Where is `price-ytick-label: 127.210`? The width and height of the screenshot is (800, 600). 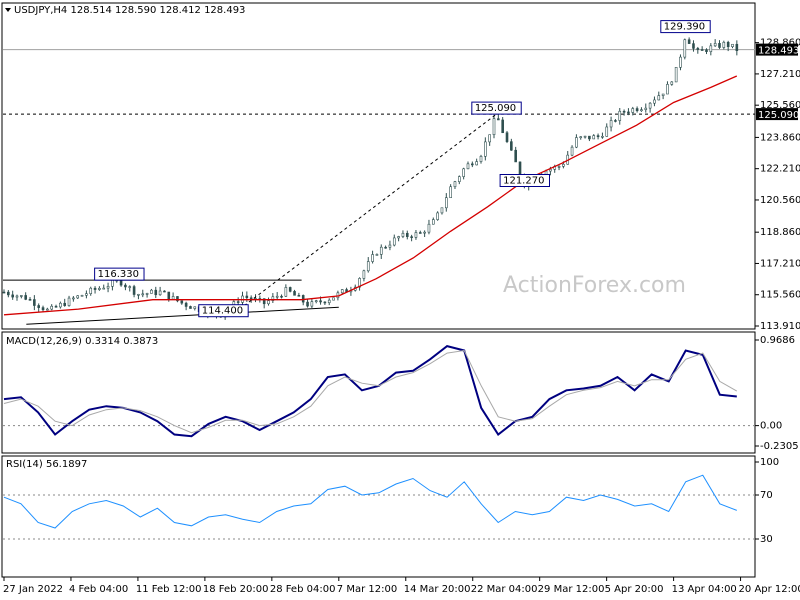
price-ytick-label: 127.210 is located at coordinates (780, 74).